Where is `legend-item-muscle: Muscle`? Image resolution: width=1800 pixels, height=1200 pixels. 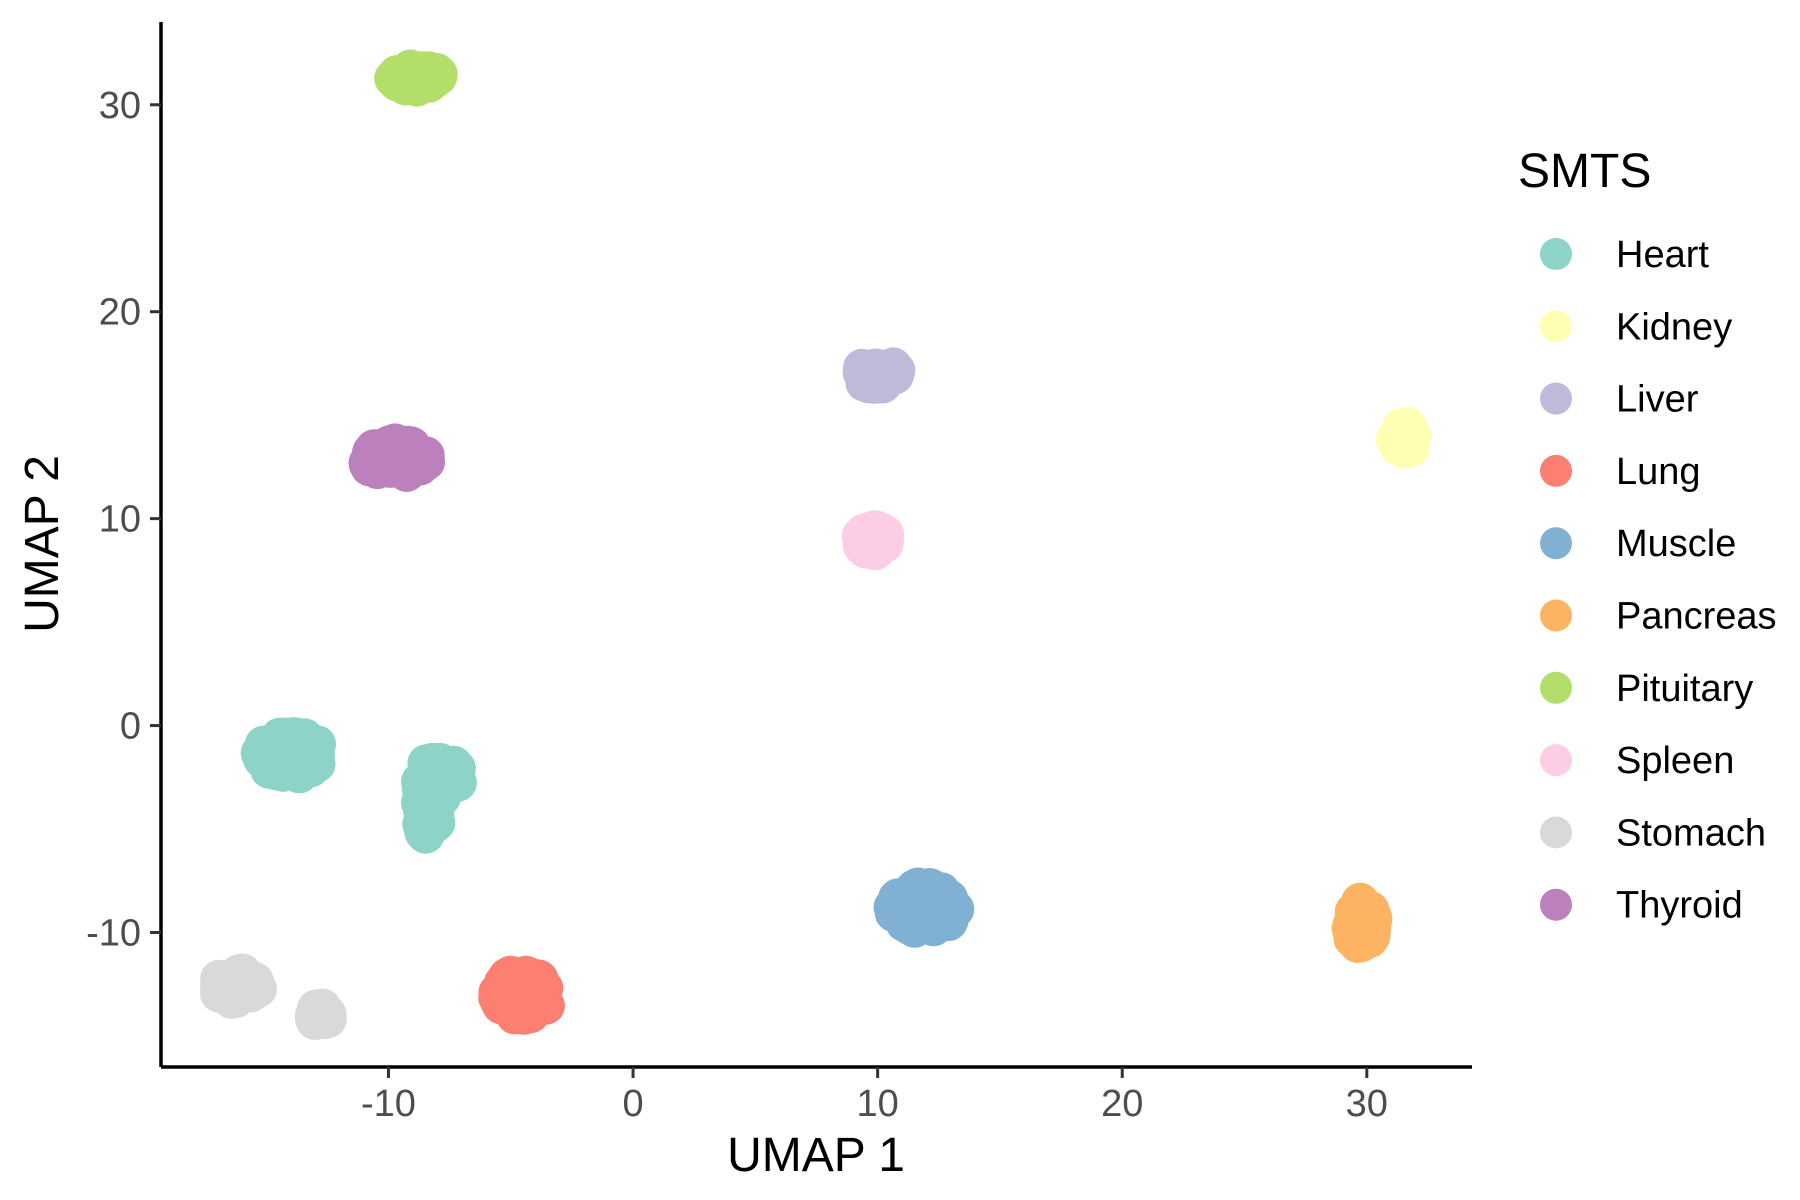 legend-item-muscle: Muscle is located at coordinates (1638, 544).